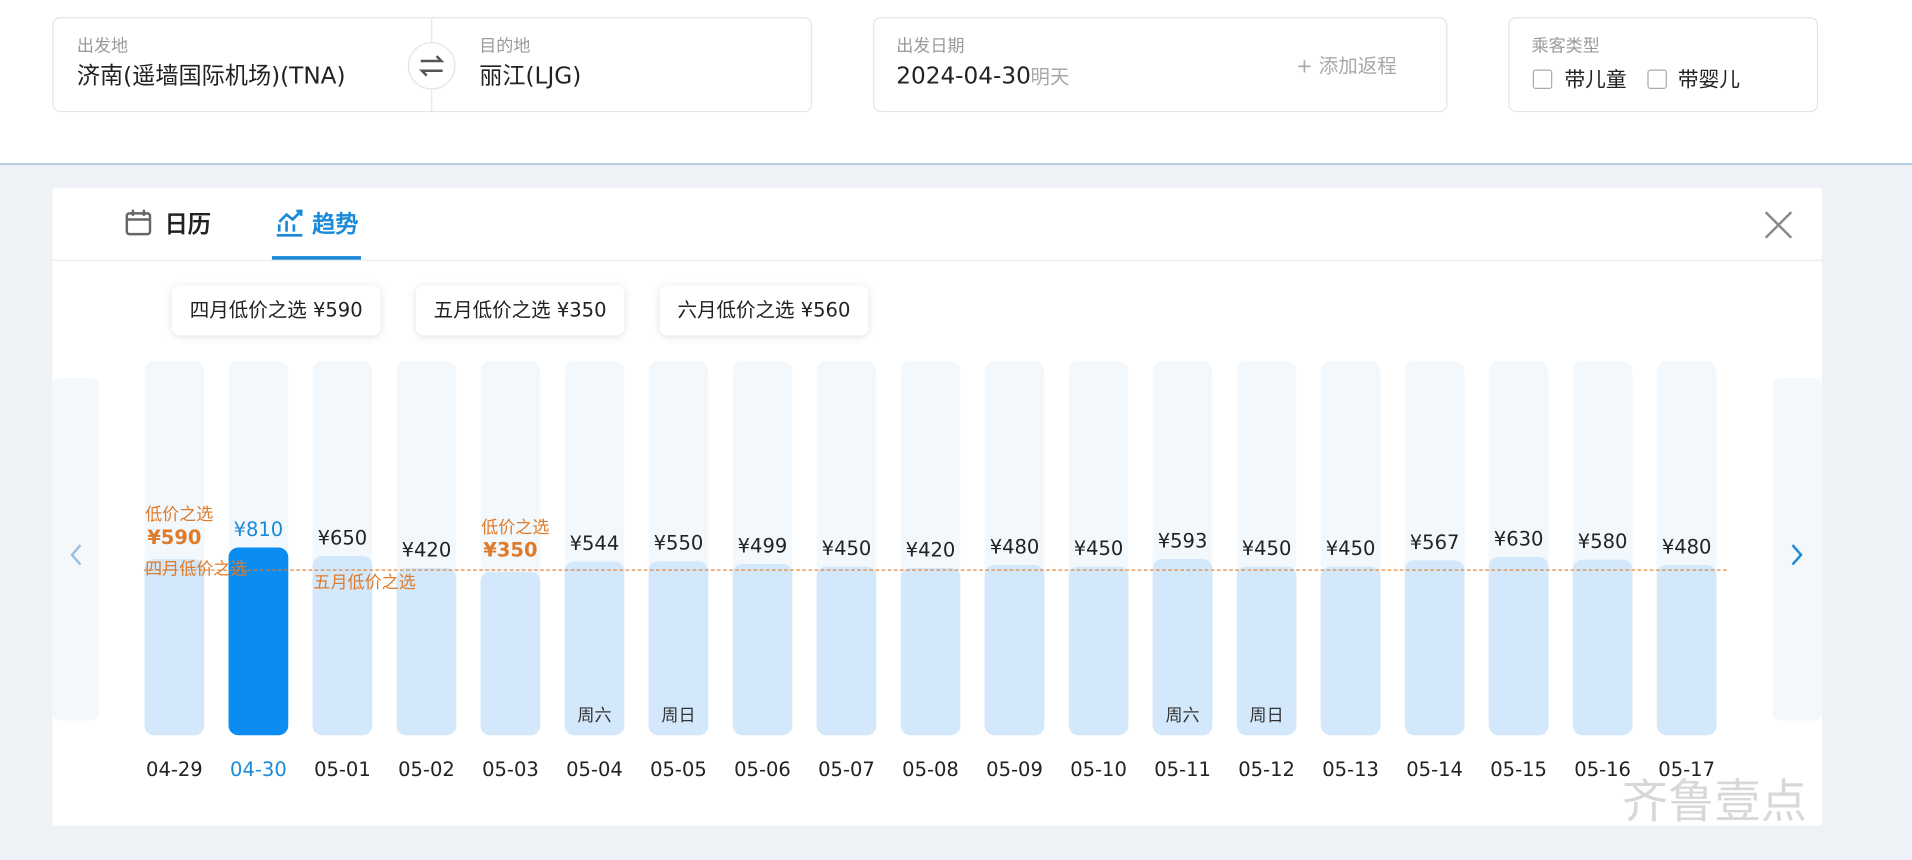 Image resolution: width=1912 pixels, height=860 pixels. What do you see at coordinates (1663, 65) in the screenshot?
I see `passenger-box` at bounding box center [1663, 65].